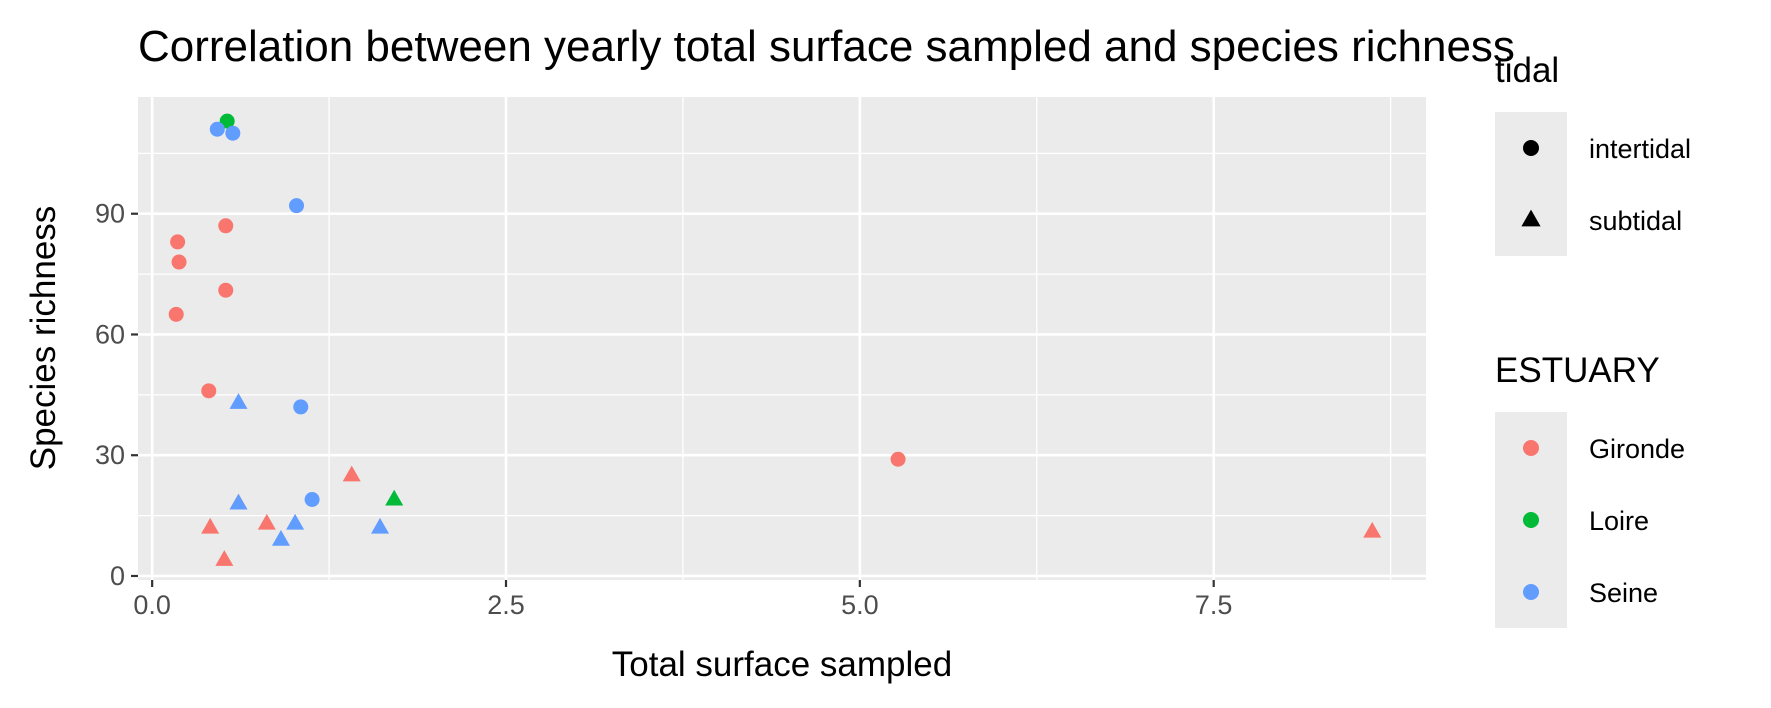 The width and height of the screenshot is (1771, 708). What do you see at coordinates (782, 664) in the screenshot?
I see `x-axis-title: Total surface sampled` at bounding box center [782, 664].